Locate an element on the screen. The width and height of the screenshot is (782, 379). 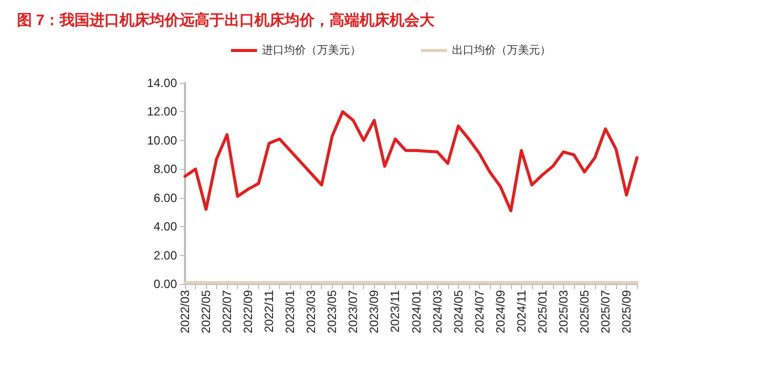
y-tick-label: 10.00 is located at coordinates (162, 140).